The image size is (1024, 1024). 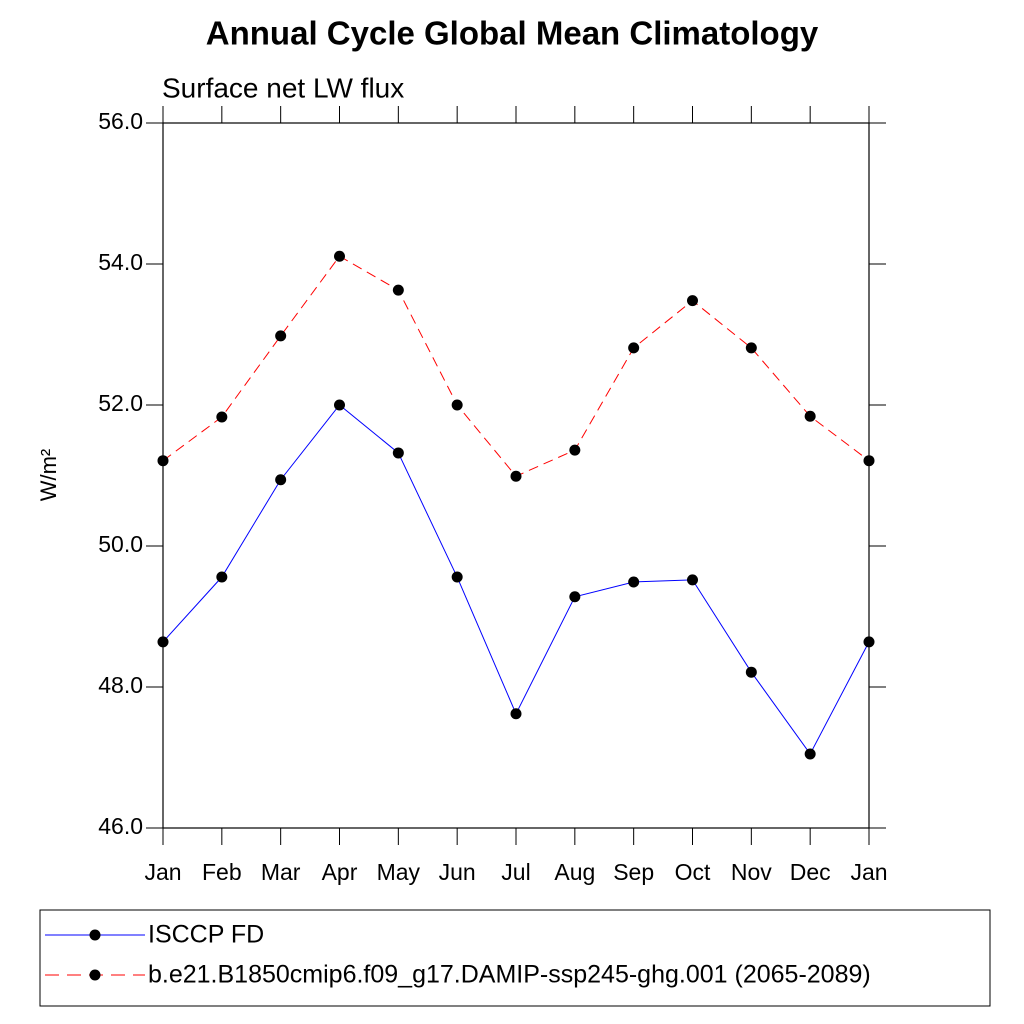 I want to click on y-tick-label: 54.0, so click(x=120, y=262).